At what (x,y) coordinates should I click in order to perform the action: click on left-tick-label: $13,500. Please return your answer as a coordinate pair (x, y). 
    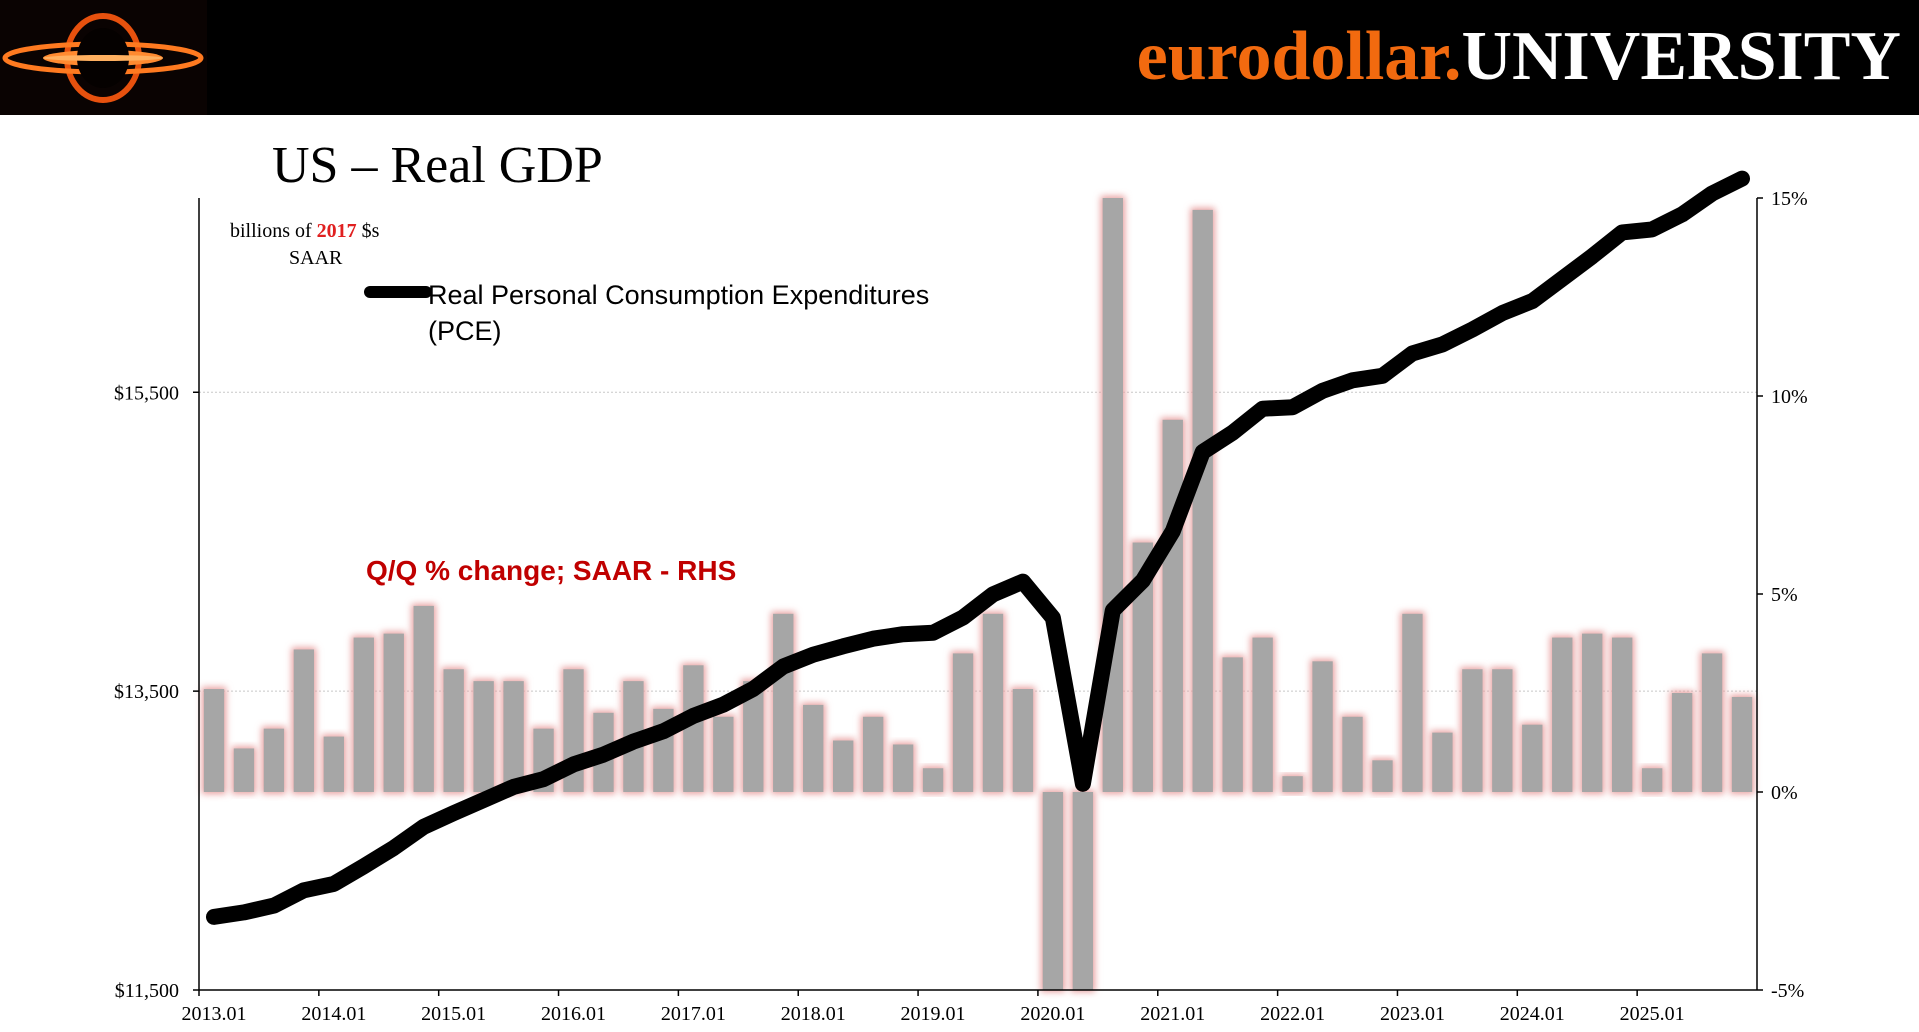
    Looking at the image, I should click on (146, 692).